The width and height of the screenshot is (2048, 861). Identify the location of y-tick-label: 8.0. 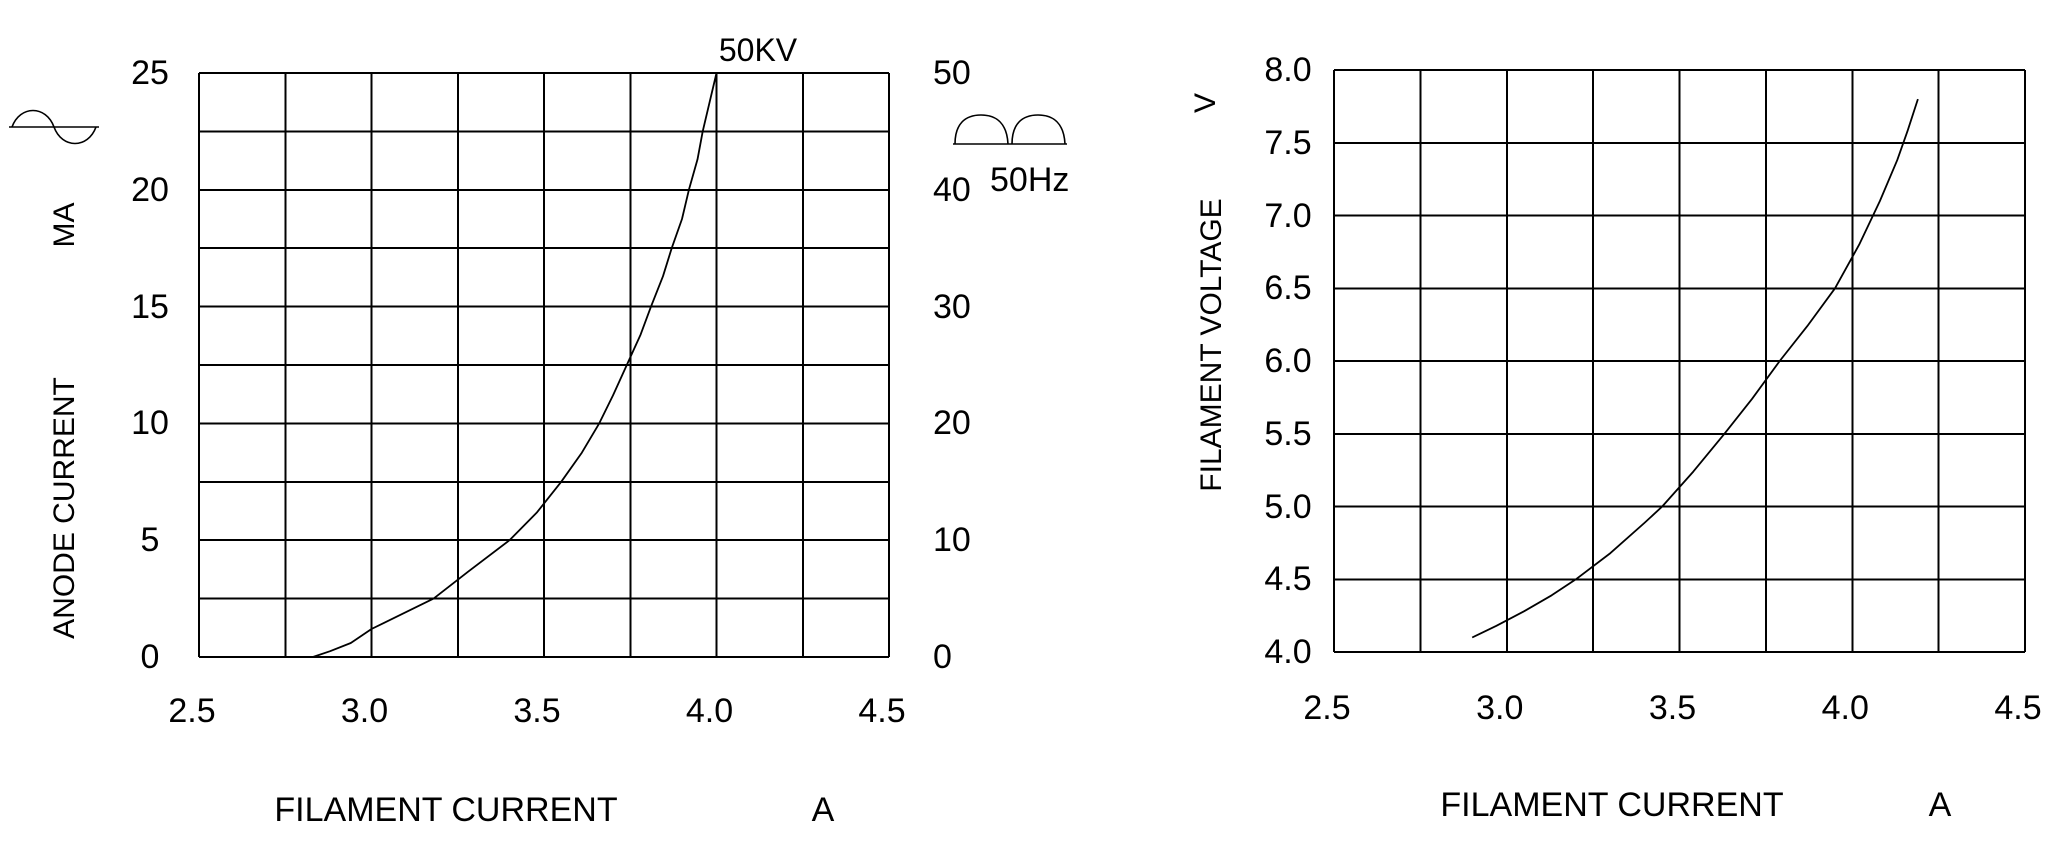
(1288, 70).